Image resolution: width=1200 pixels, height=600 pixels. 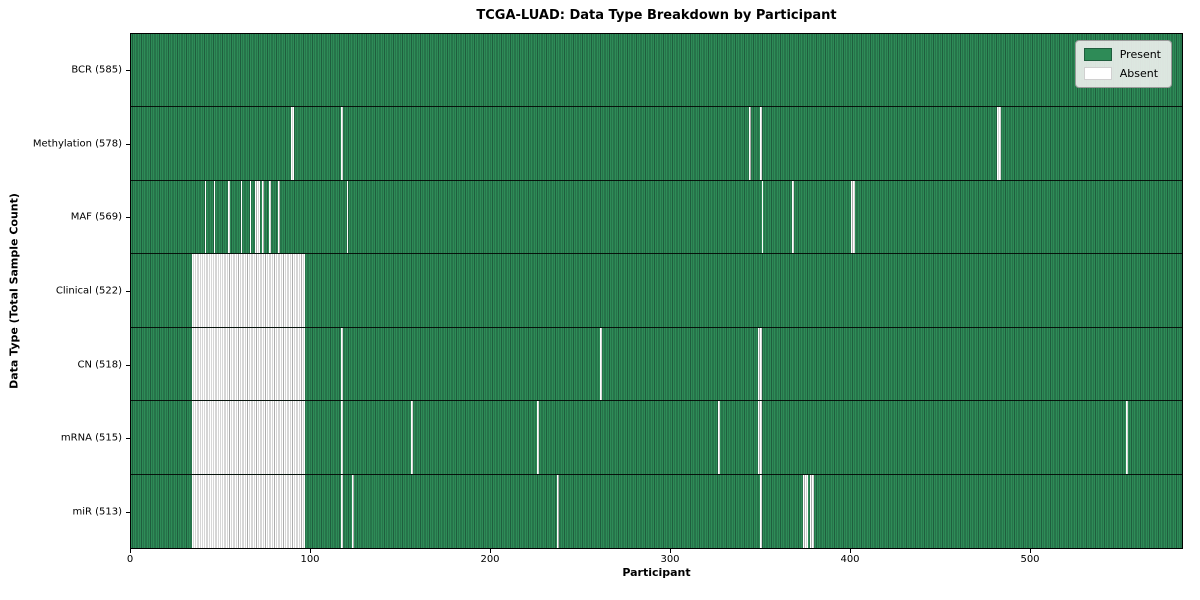 I want to click on heatmap-row-Methylation, so click(x=656, y=144).